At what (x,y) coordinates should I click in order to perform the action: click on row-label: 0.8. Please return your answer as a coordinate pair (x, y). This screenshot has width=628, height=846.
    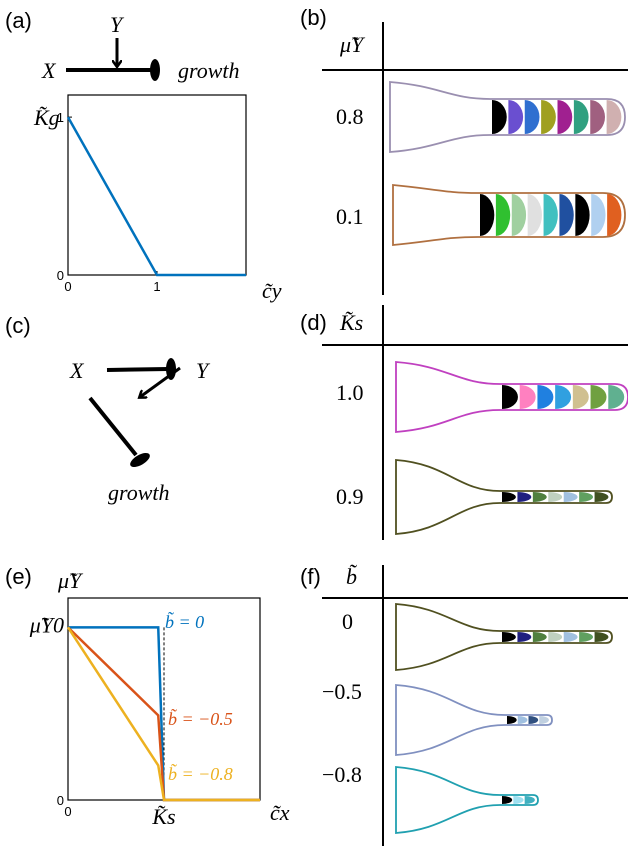
    Looking at the image, I should click on (350, 116).